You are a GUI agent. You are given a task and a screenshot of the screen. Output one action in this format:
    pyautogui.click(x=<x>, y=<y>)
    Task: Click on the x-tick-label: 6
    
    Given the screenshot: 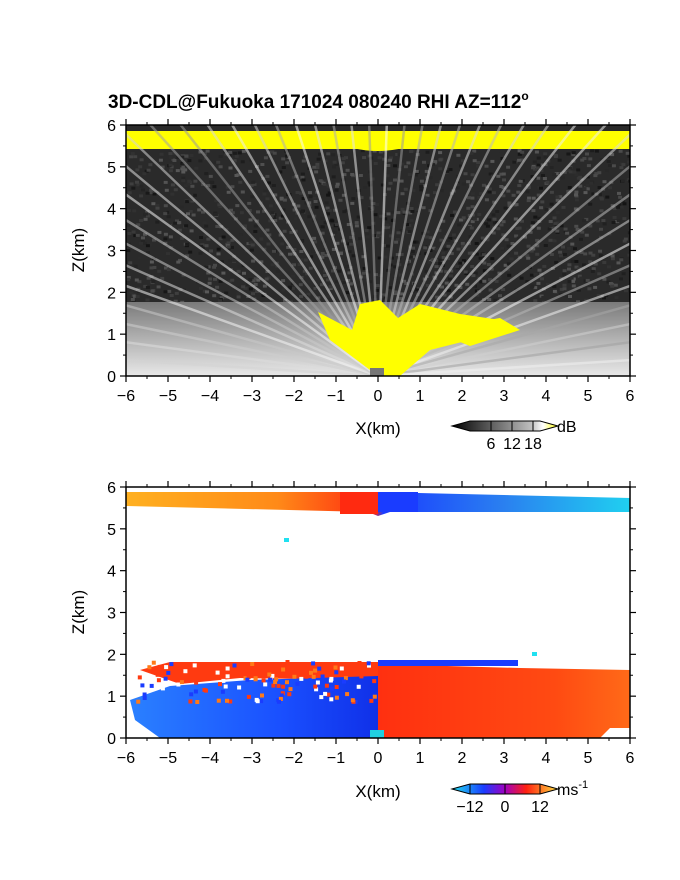 What is the action you would take?
    pyautogui.click(x=630, y=758)
    